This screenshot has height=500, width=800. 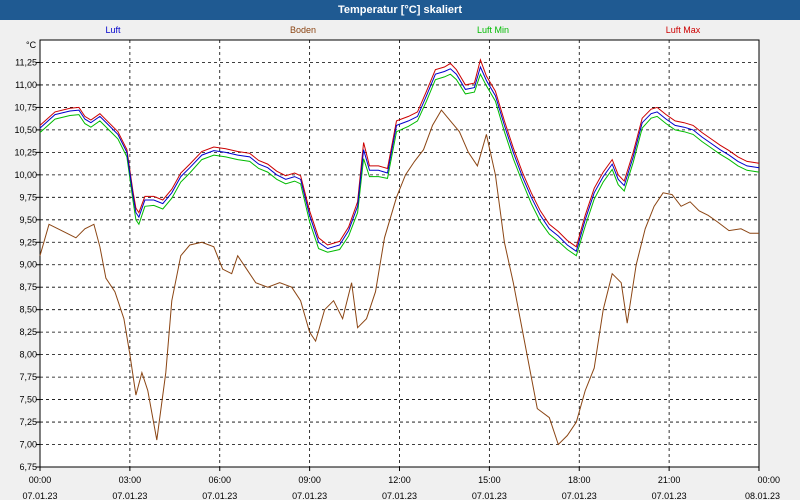 What do you see at coordinates (26, 85) in the screenshot?
I see `y-tick-label: 11,00` at bounding box center [26, 85].